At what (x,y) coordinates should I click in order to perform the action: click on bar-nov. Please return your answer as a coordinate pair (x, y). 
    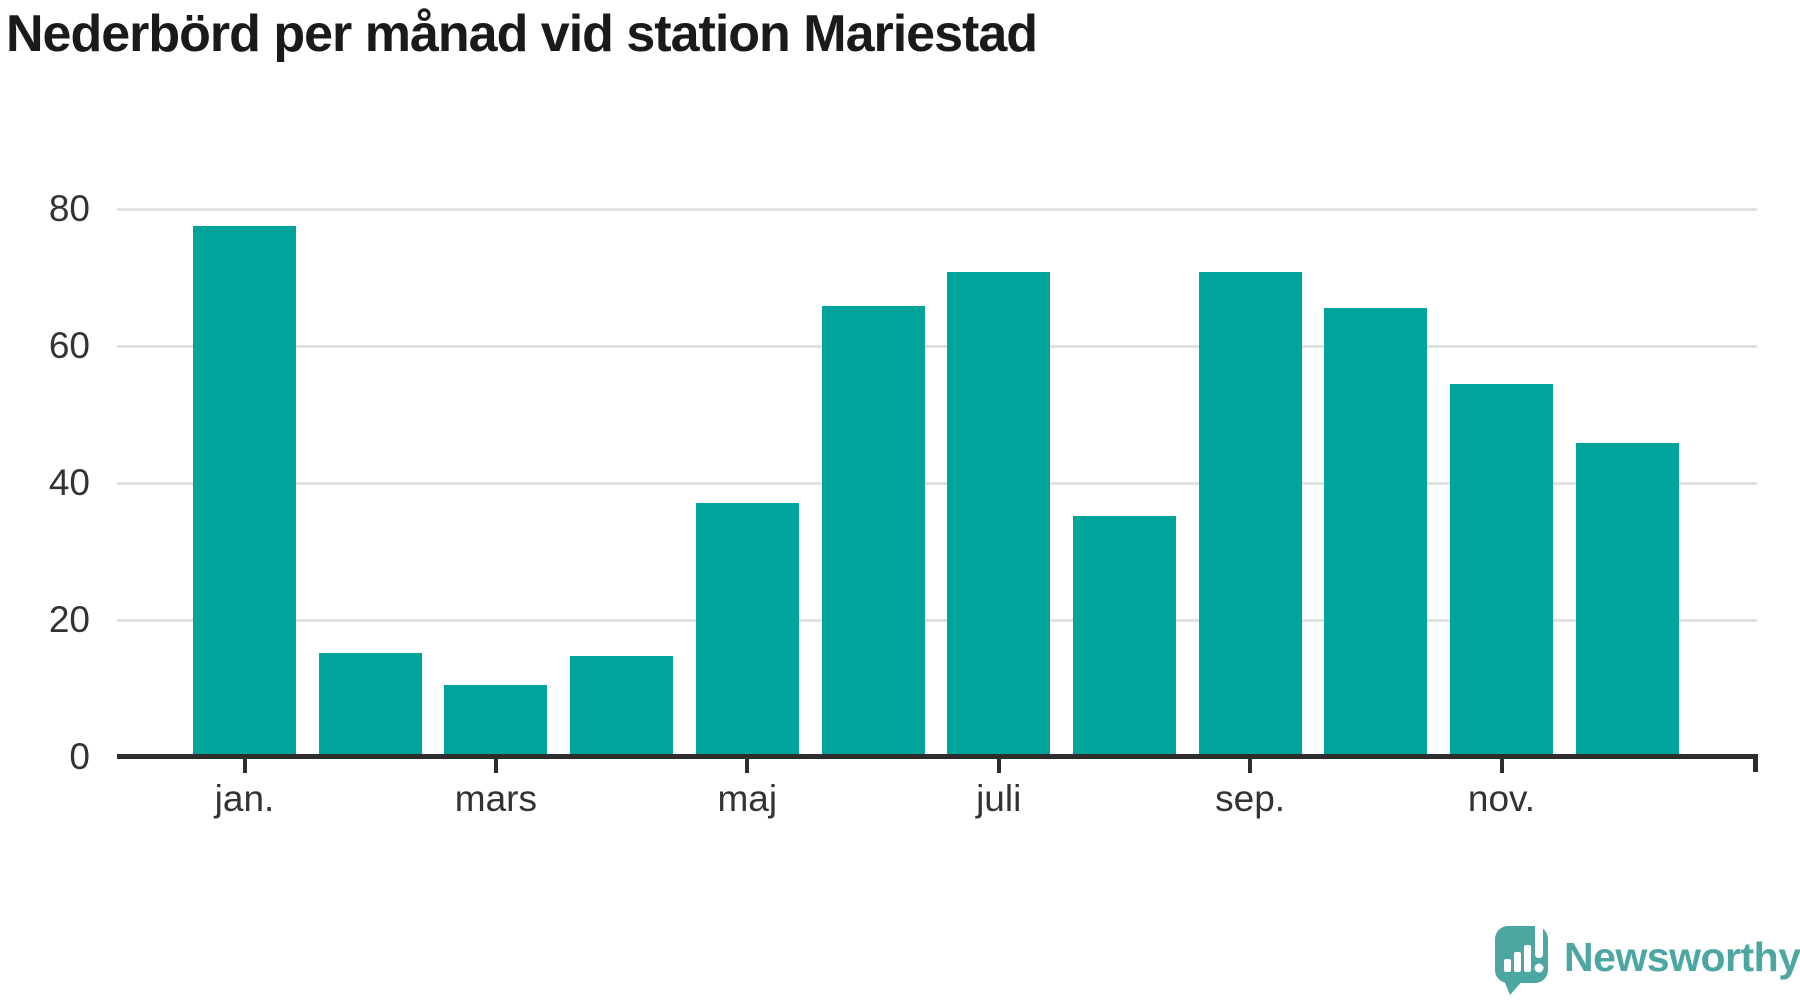
    Looking at the image, I should click on (1501, 570).